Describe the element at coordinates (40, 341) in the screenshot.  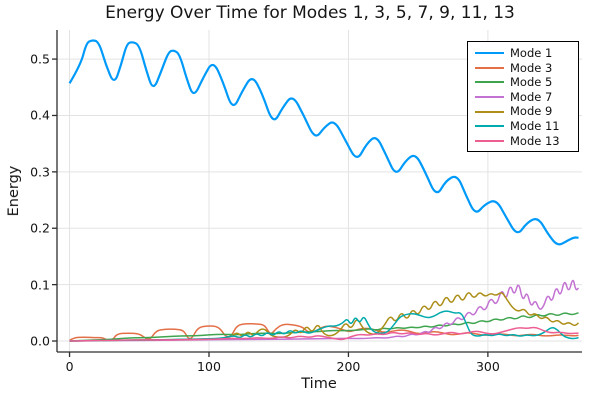
I see `y-tick-label: 0.0` at that location.